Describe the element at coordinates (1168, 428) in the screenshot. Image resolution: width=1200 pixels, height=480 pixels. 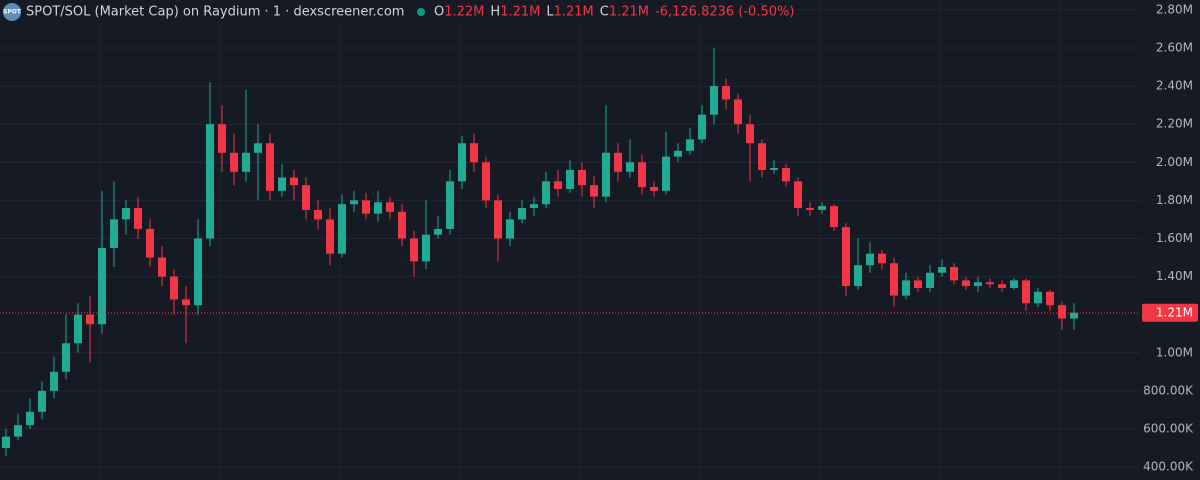
I see `y-tick-label: 600.00K` at that location.